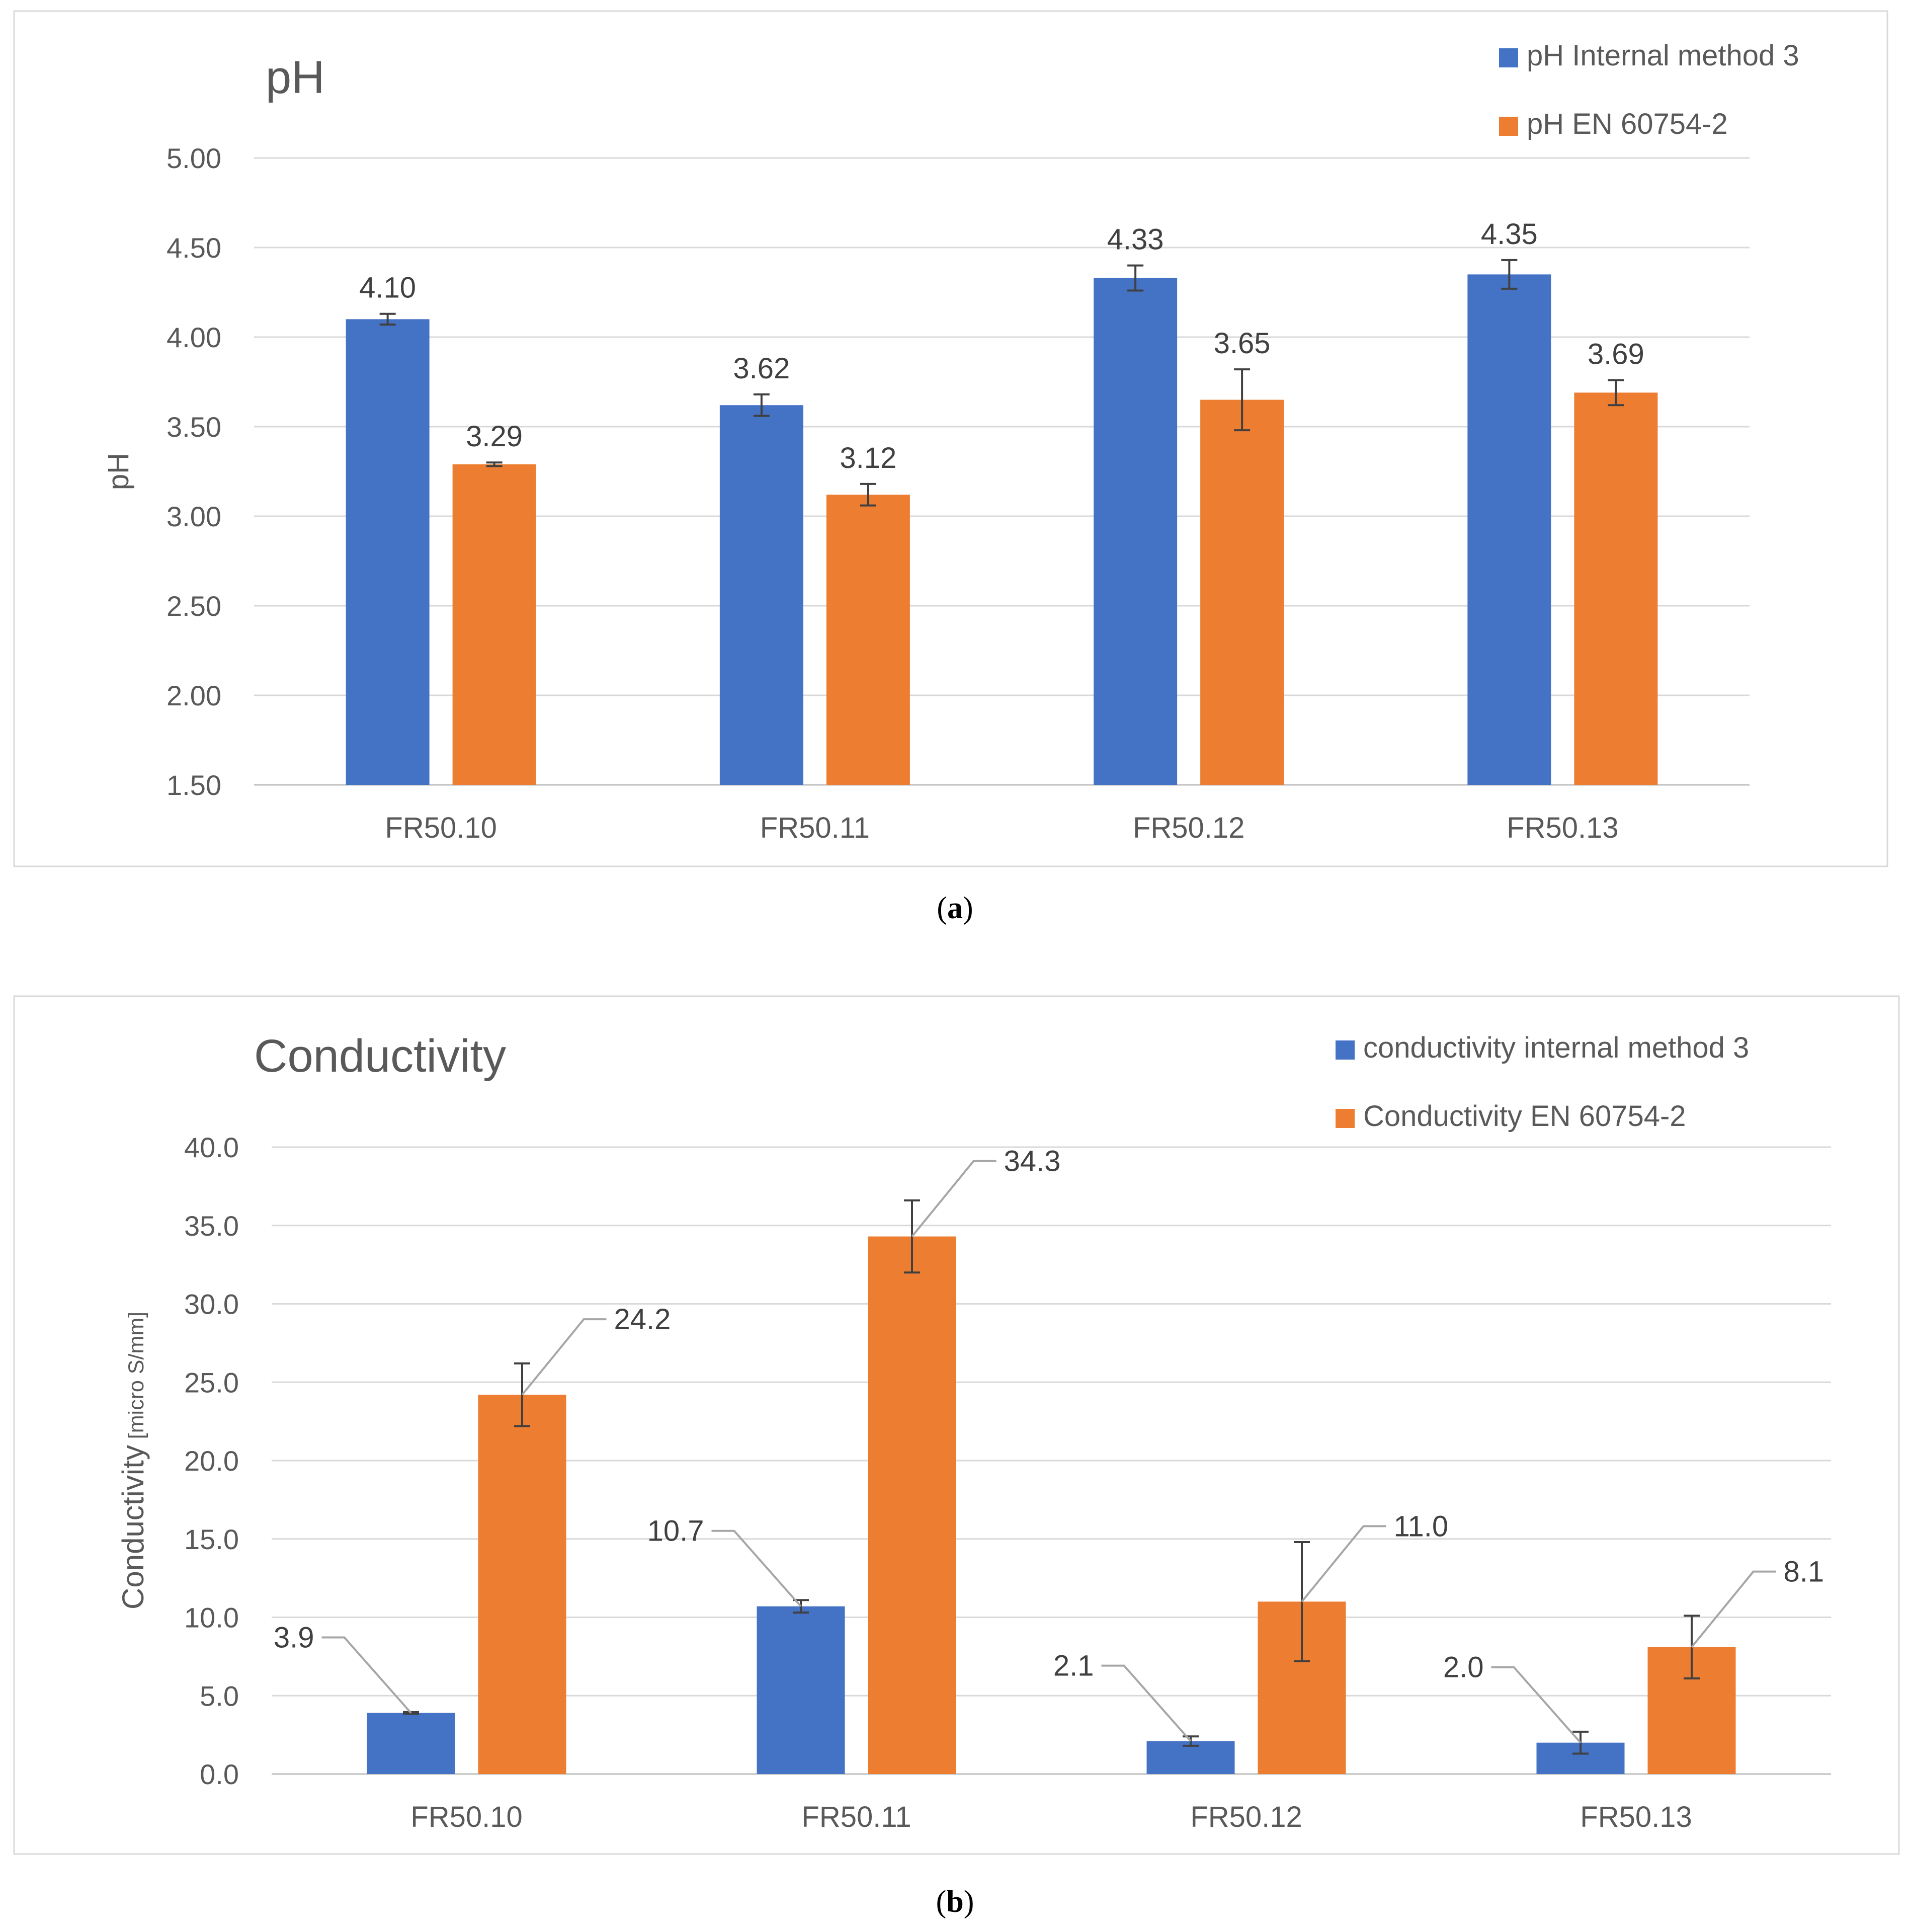  Describe the element at coordinates (1135, 240) in the screenshot. I see `data-label: 4.33` at that location.